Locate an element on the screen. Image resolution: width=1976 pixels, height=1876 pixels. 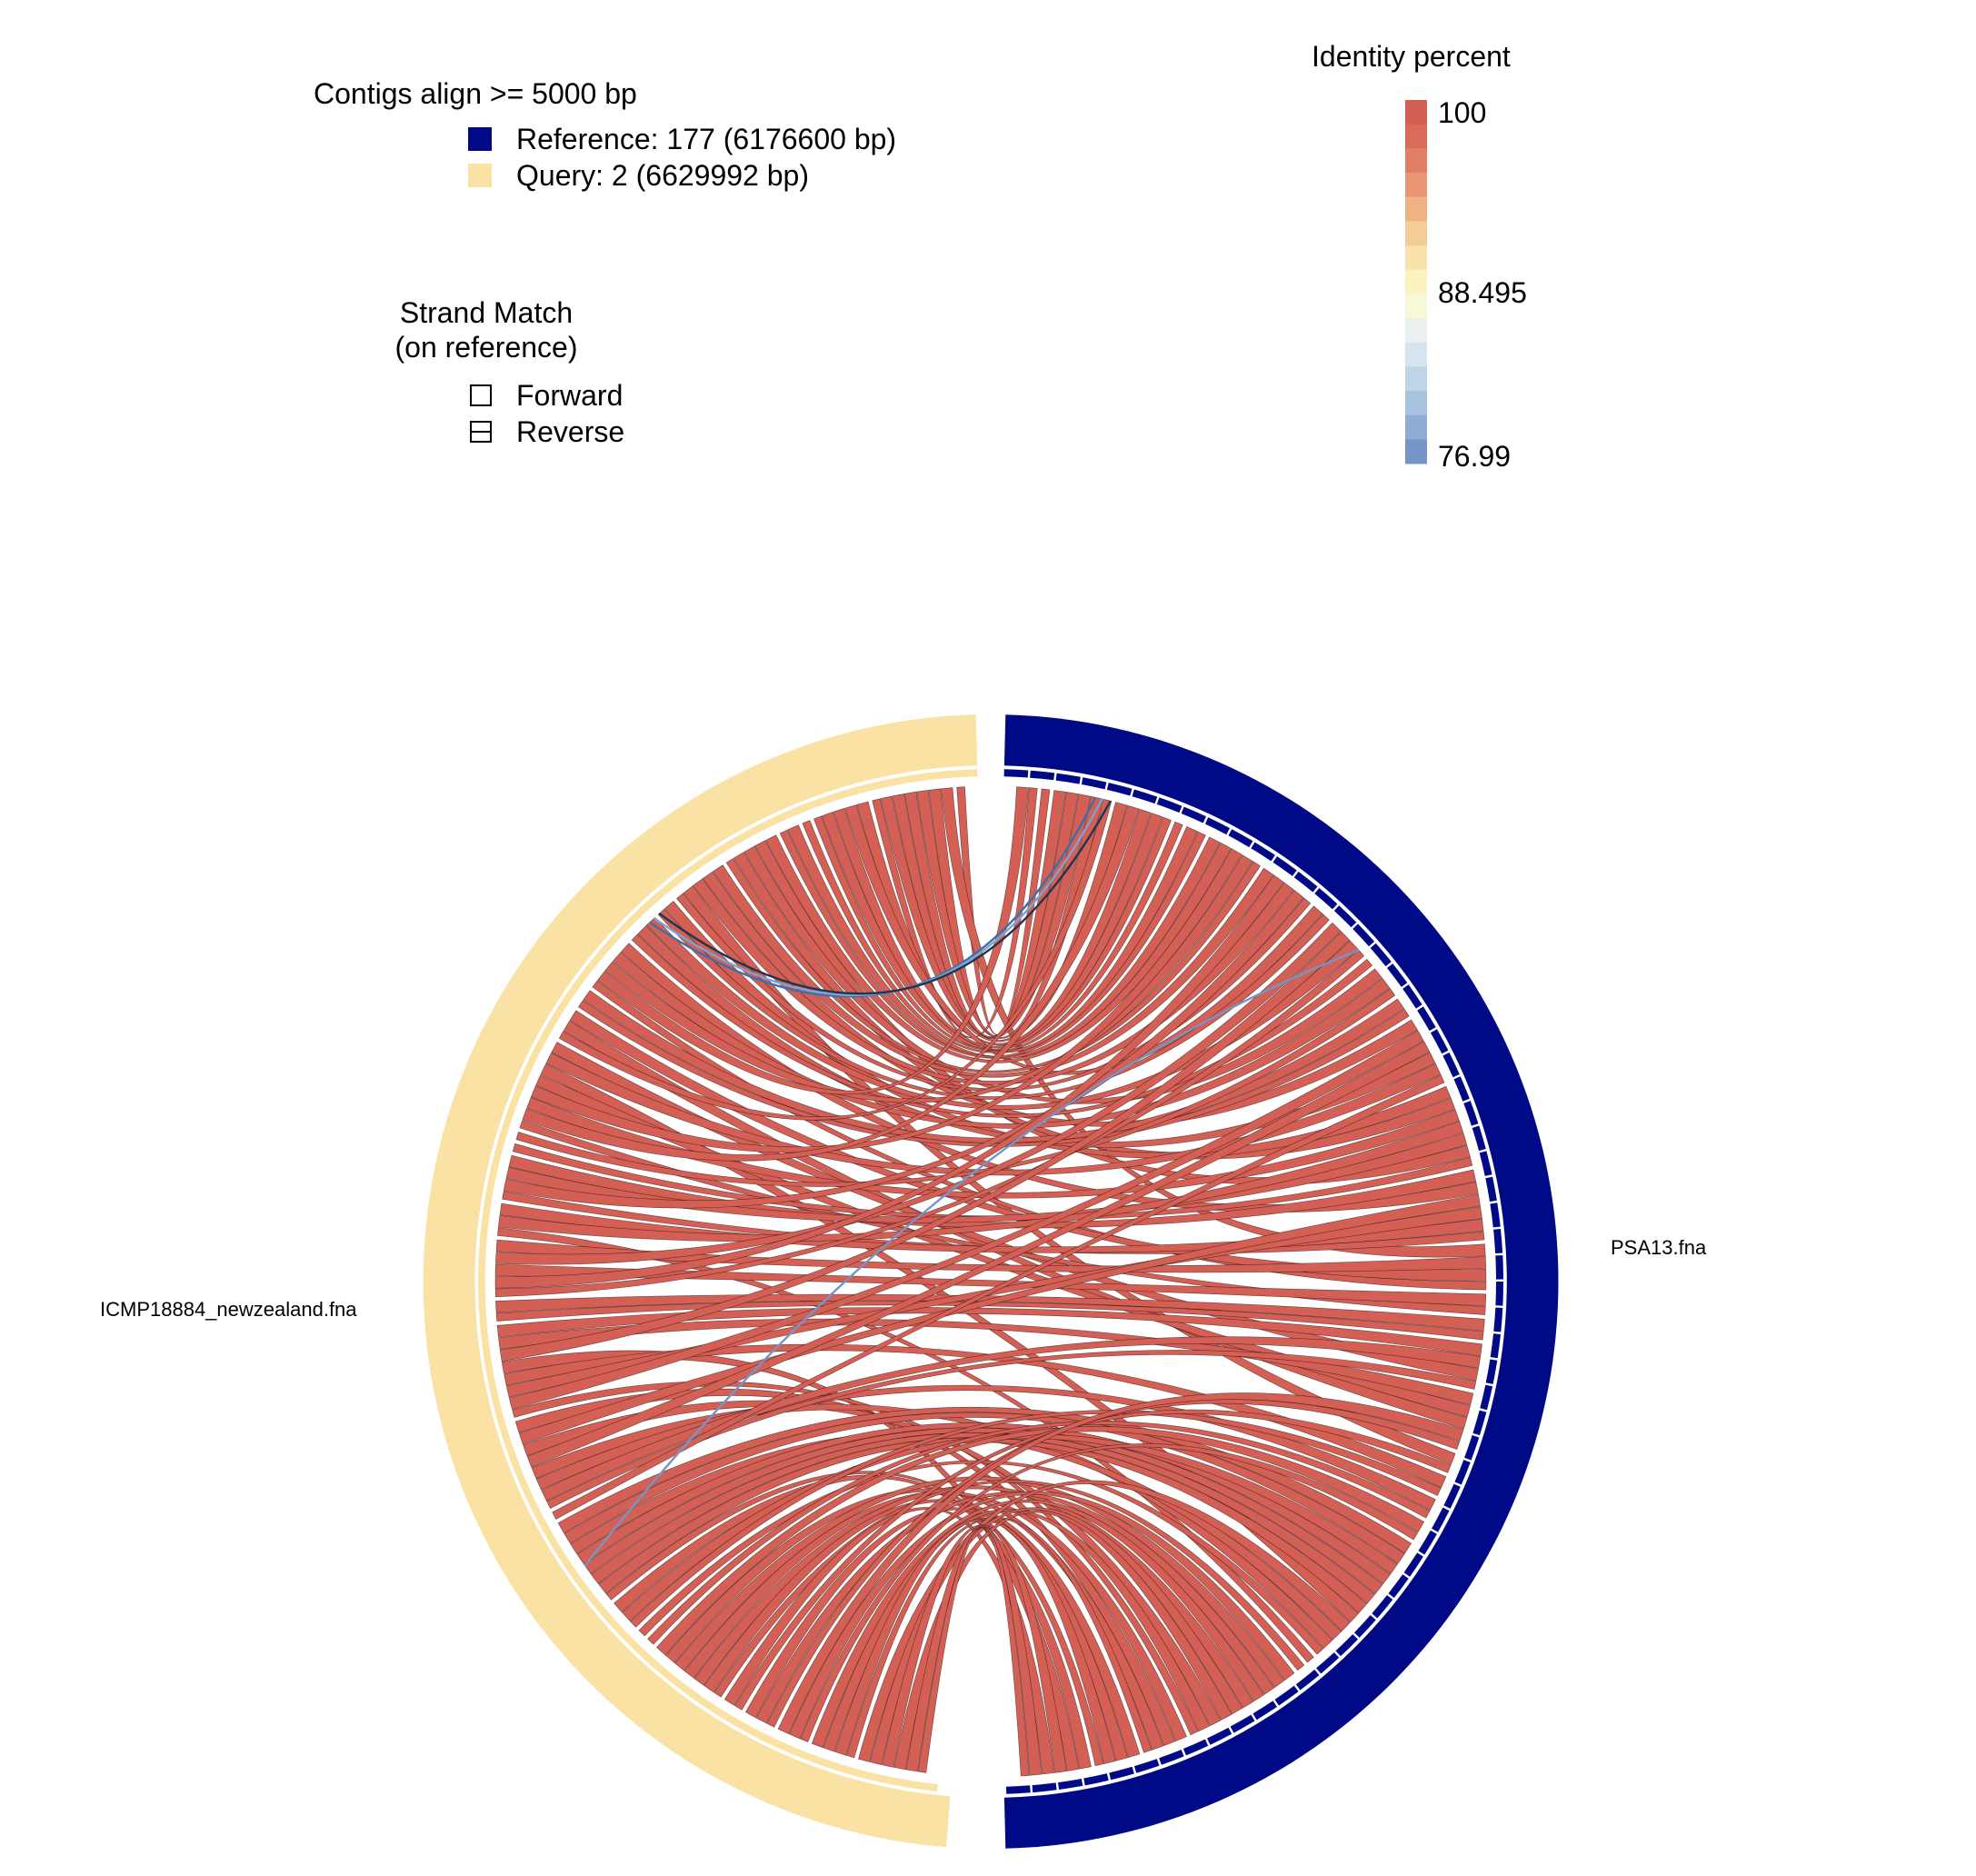
identity-tick-min: 76.99 is located at coordinates (1474, 456).